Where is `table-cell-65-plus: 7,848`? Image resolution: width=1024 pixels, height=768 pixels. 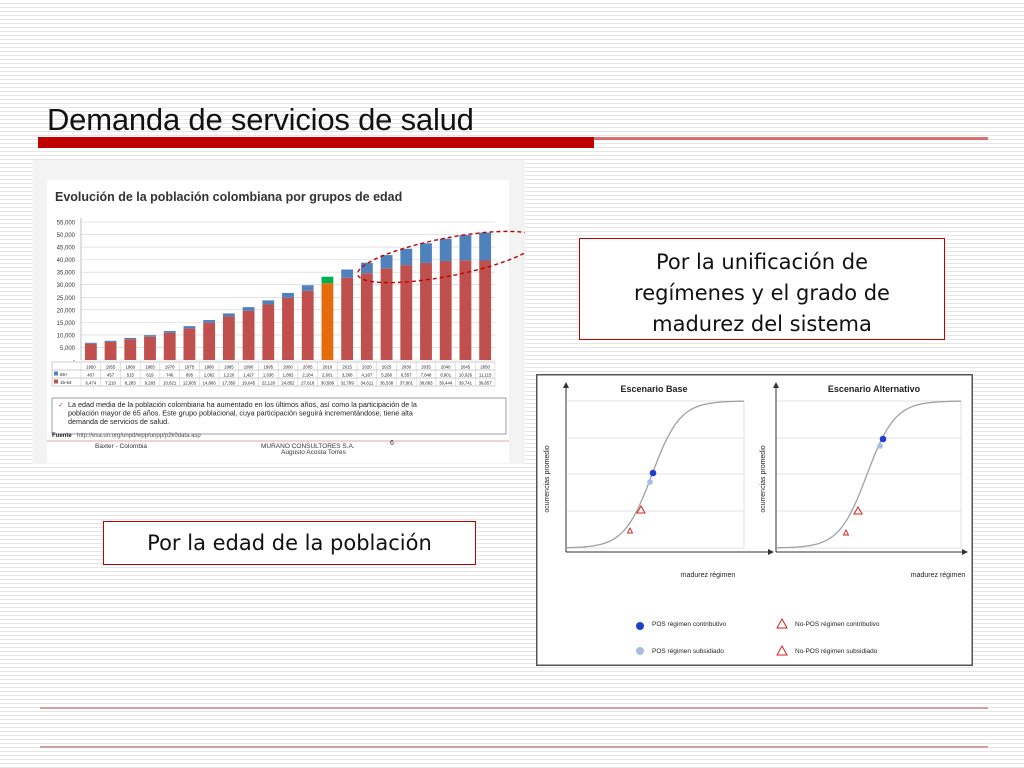 table-cell-65-plus: 7,848 is located at coordinates (426, 374).